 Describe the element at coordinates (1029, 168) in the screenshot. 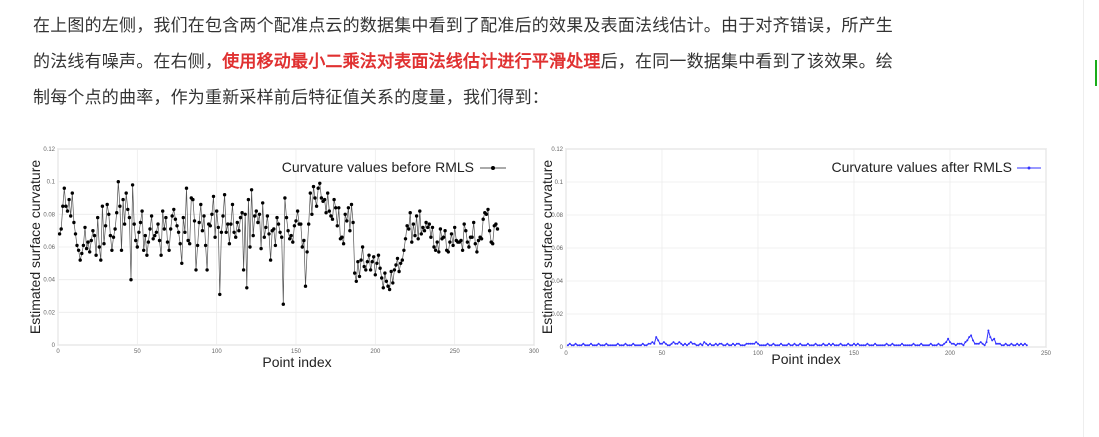

I see `legend-marker` at that location.